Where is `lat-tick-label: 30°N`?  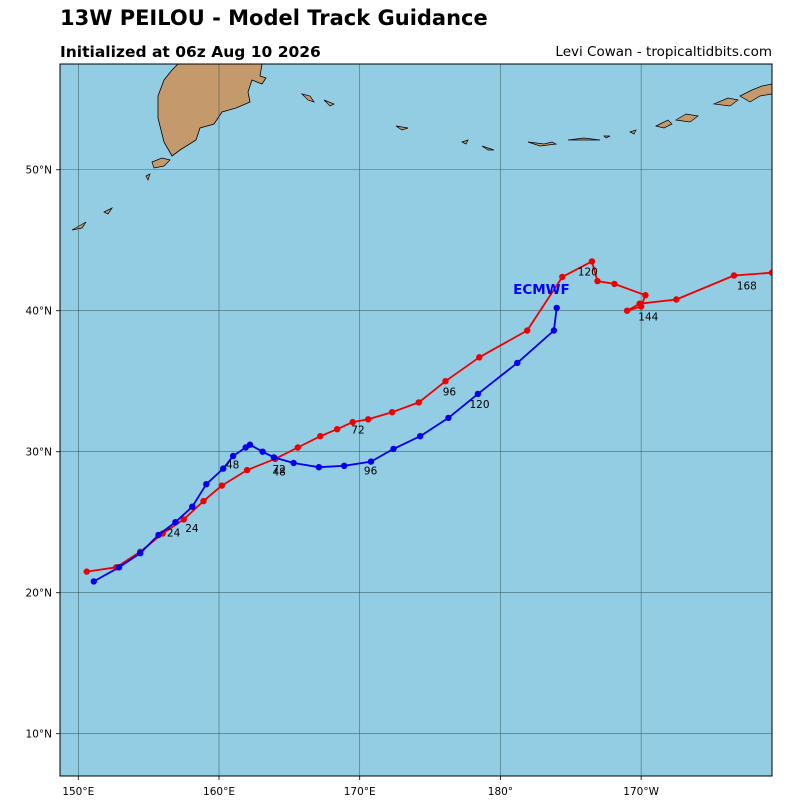 lat-tick-label: 30°N is located at coordinates (39, 453).